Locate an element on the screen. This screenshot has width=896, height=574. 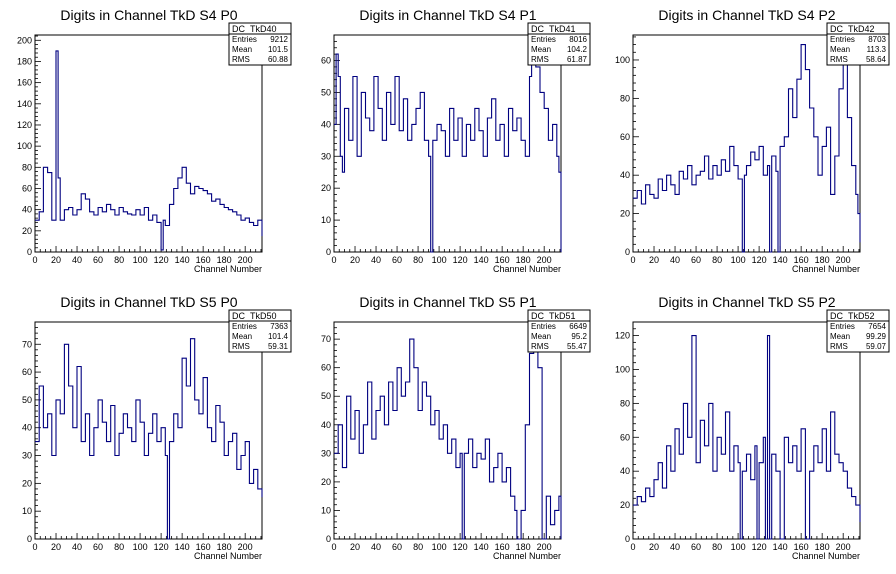
stats-box-name: DC_TkD42 is located at coordinates (852, 29).